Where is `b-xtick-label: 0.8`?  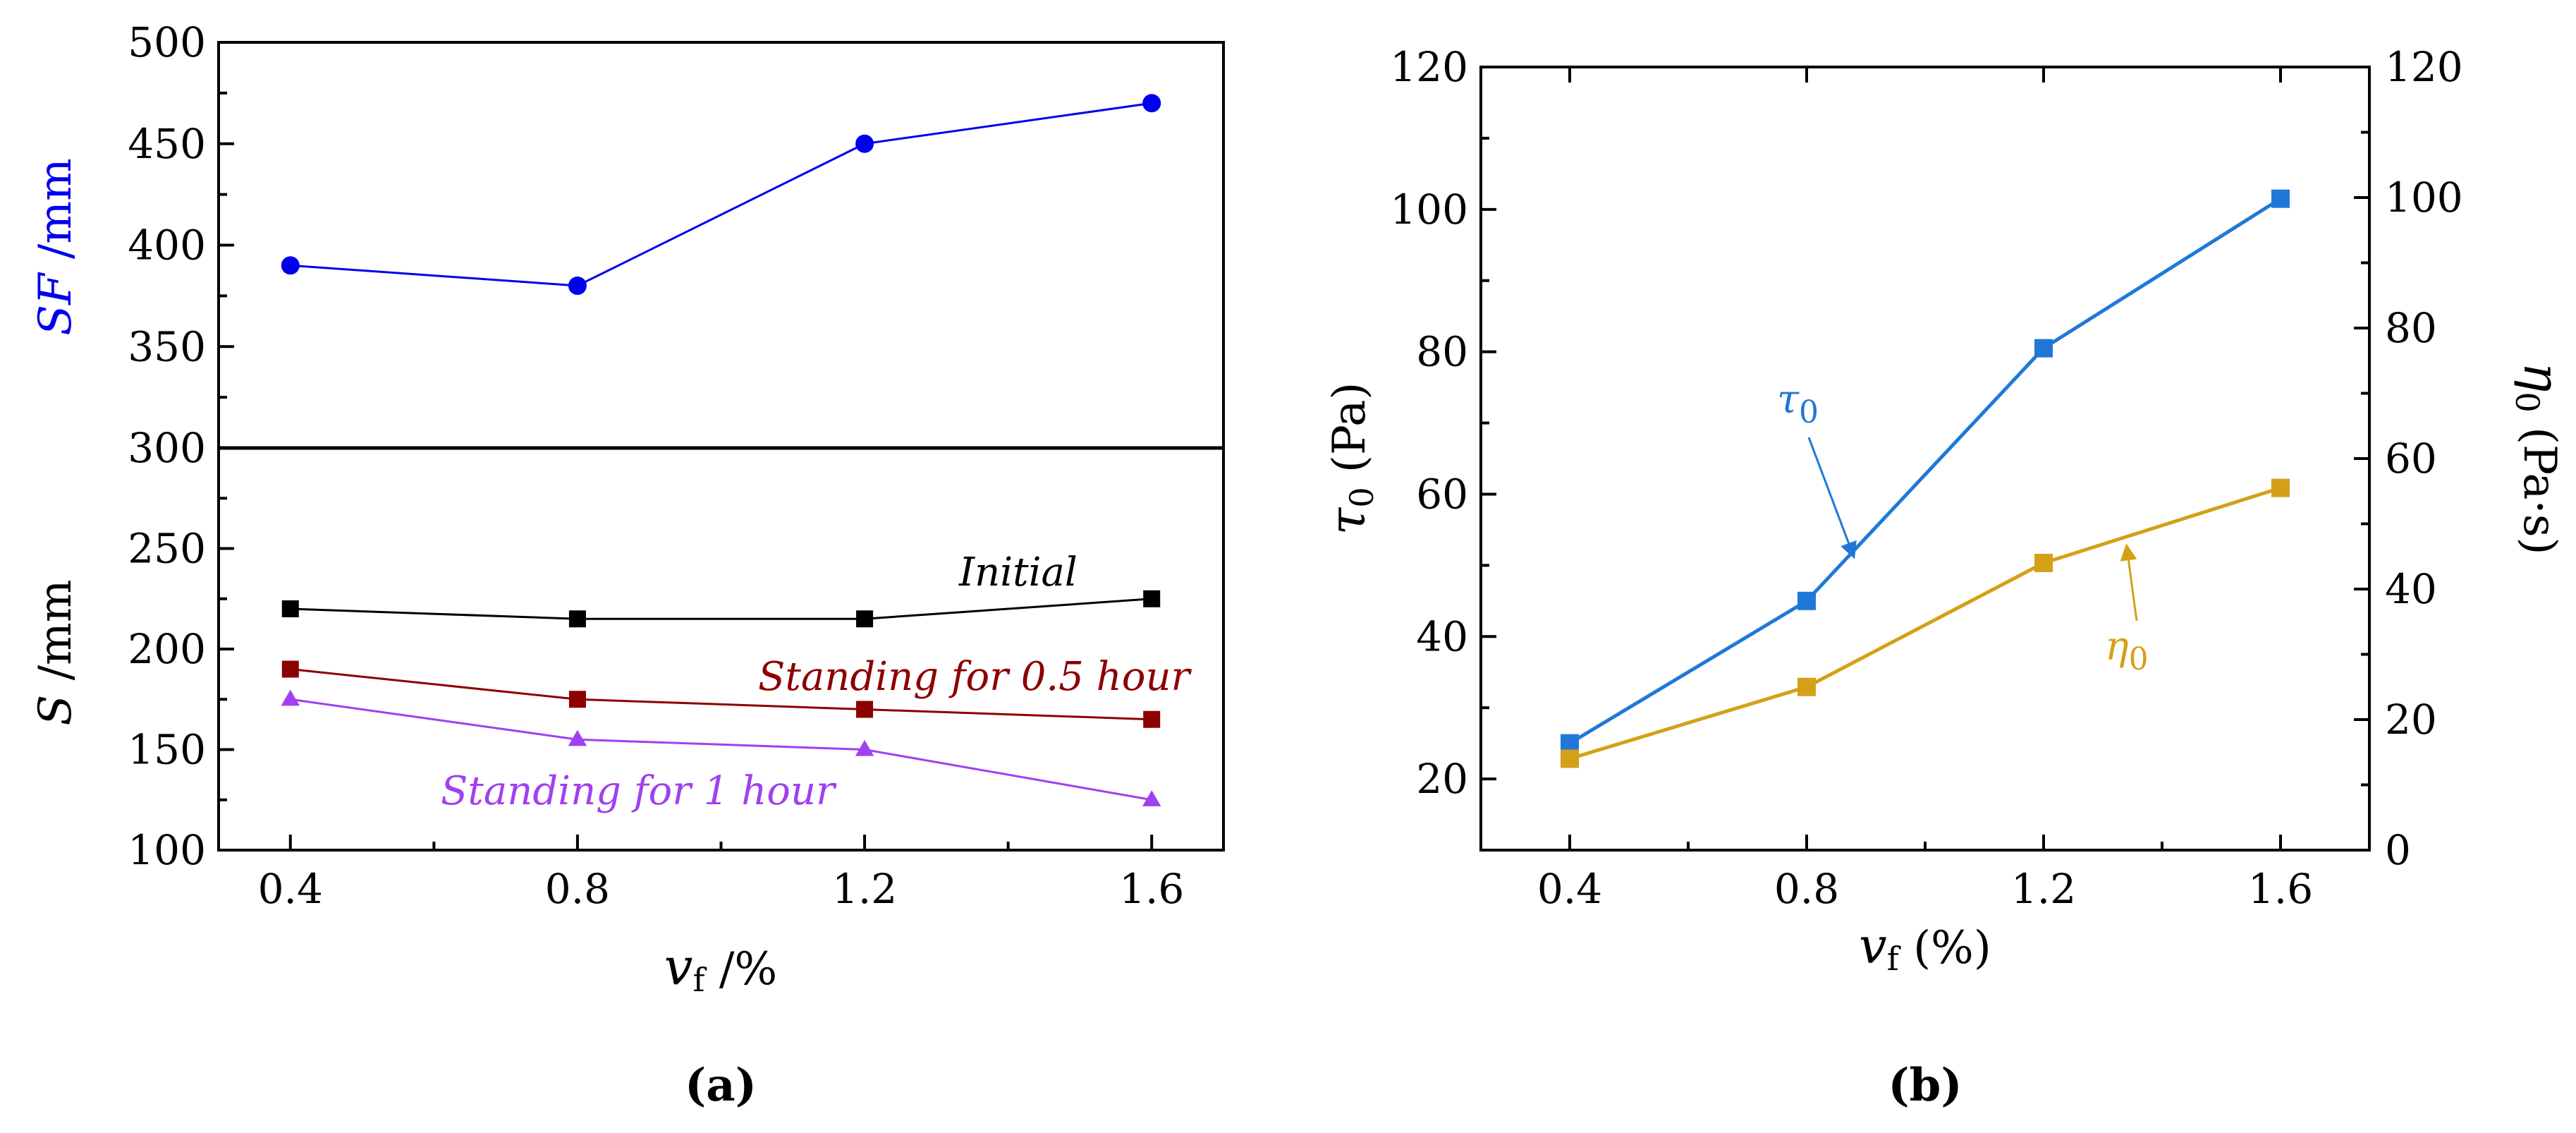
b-xtick-label: 0.8 is located at coordinates (1807, 889).